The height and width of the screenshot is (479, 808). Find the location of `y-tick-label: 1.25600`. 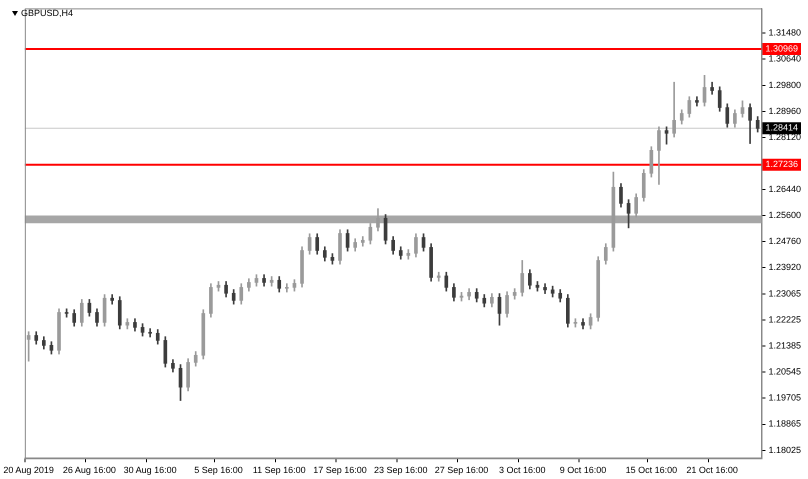

y-tick-label: 1.25600 is located at coordinates (785, 215).